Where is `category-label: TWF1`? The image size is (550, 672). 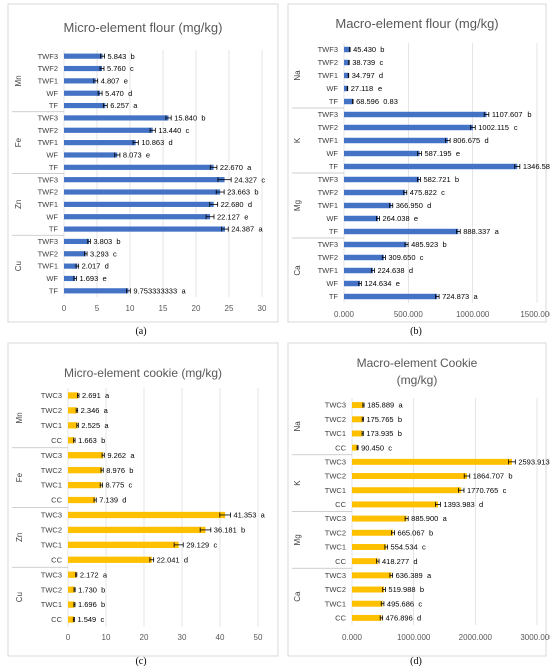
category-label: TWF1 is located at coordinates (328, 205).